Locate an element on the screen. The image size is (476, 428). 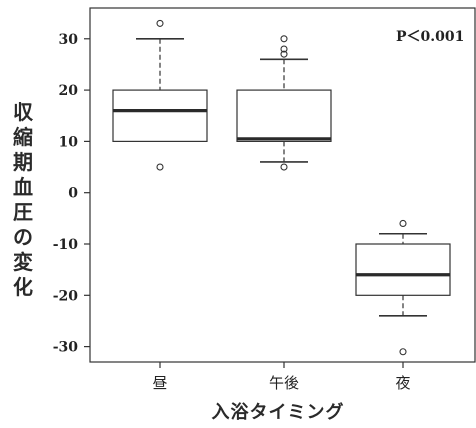
x-tick-label: 昼 is located at coordinates (159, 383).